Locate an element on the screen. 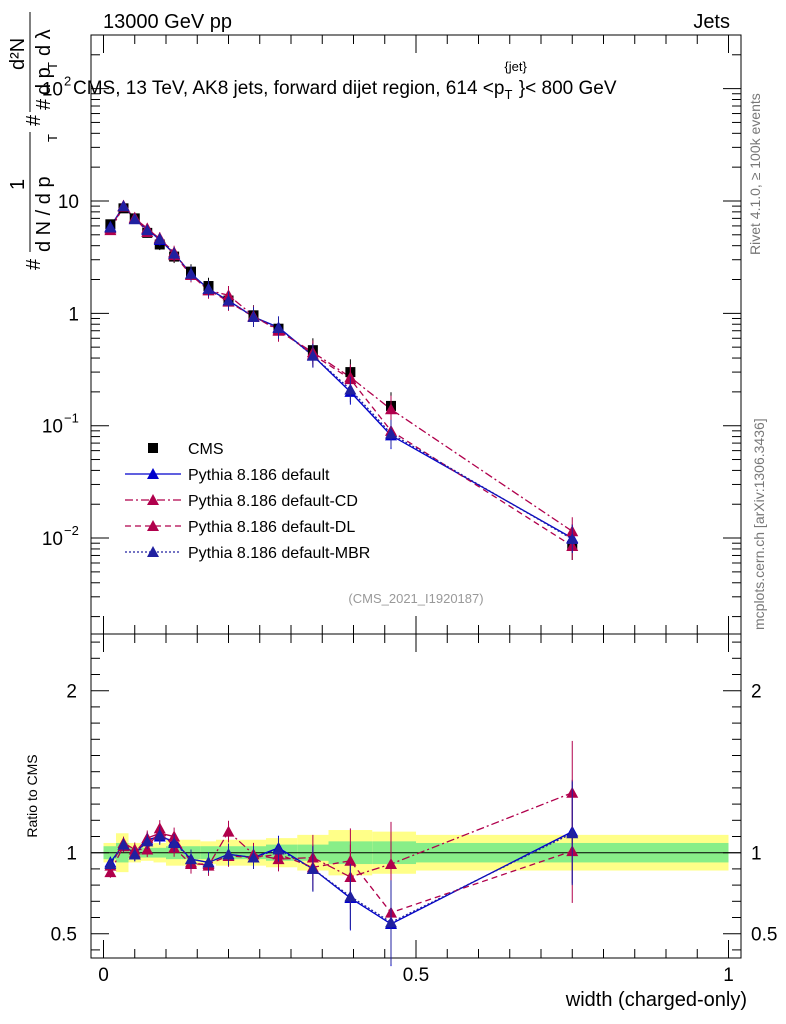 The height and width of the screenshot is (1024, 786). ylabel-frac1-num: 1 is located at coordinates (18, 184).